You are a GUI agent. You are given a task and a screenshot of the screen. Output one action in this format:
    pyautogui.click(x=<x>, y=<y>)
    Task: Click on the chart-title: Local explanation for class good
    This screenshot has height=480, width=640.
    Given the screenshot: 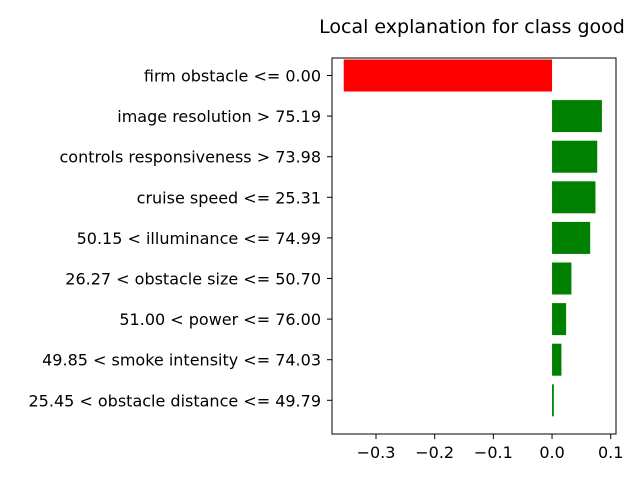 What is the action you would take?
    pyautogui.click(x=472, y=27)
    